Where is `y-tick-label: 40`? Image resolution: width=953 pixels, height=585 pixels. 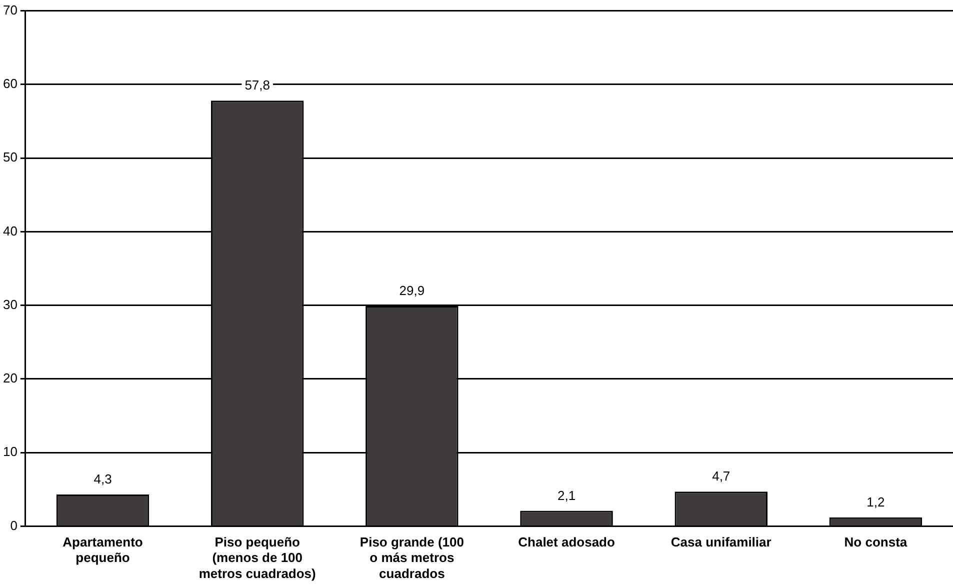 y-tick-label: 40 is located at coordinates (10, 230).